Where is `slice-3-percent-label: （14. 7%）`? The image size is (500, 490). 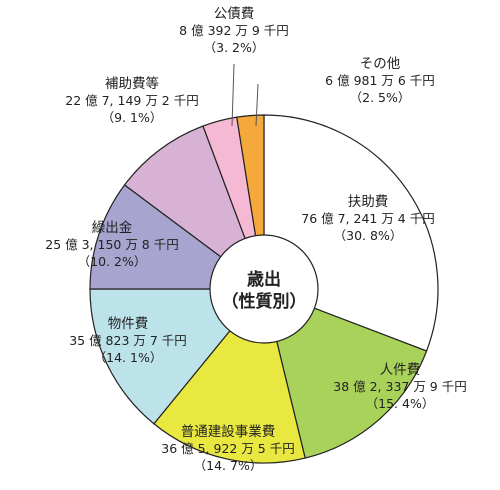
slice-3-percent-label: （14. 7%） is located at coordinates (228, 465).